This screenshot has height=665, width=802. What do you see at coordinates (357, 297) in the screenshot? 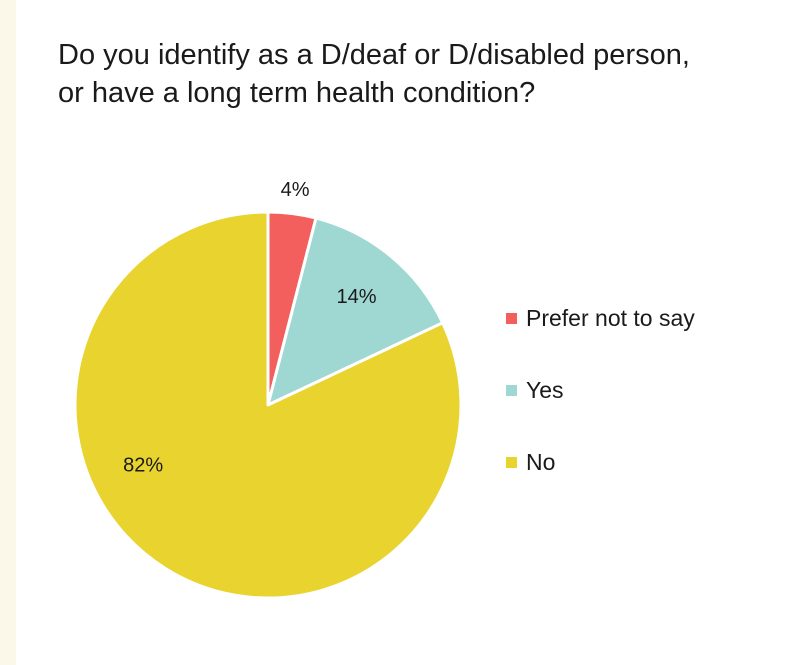
I see `data-label: 14%` at bounding box center [357, 297].